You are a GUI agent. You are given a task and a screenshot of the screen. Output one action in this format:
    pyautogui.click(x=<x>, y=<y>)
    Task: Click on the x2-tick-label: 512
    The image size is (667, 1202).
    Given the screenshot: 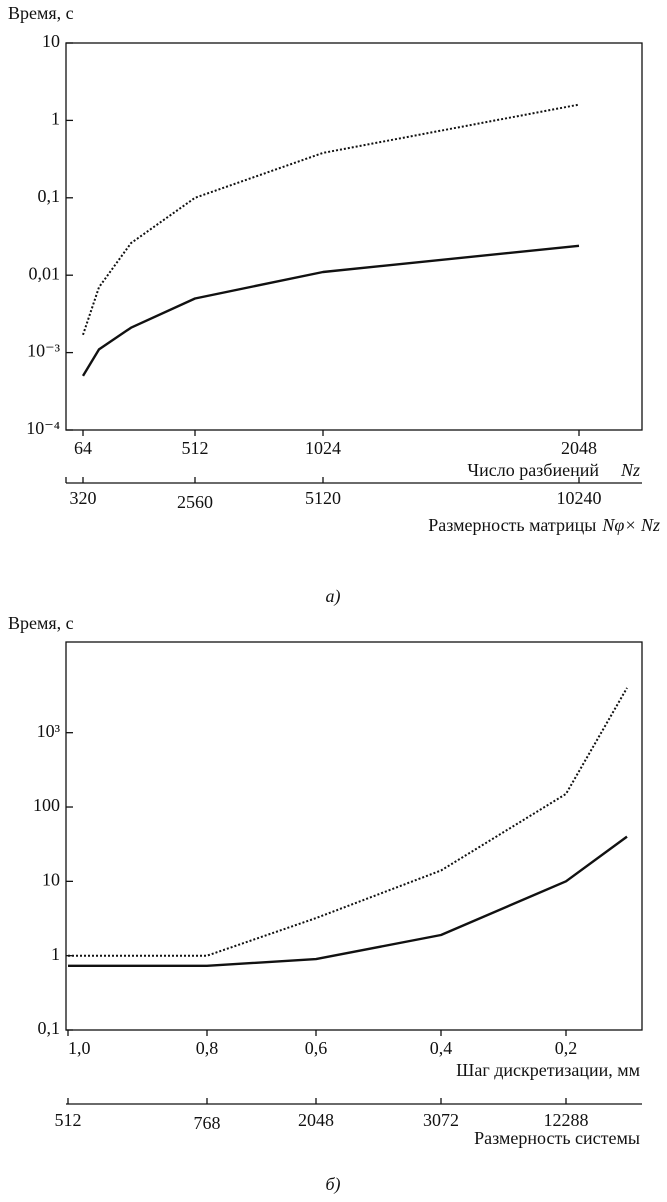 What is the action you would take?
    pyautogui.click(x=68, y=1120)
    